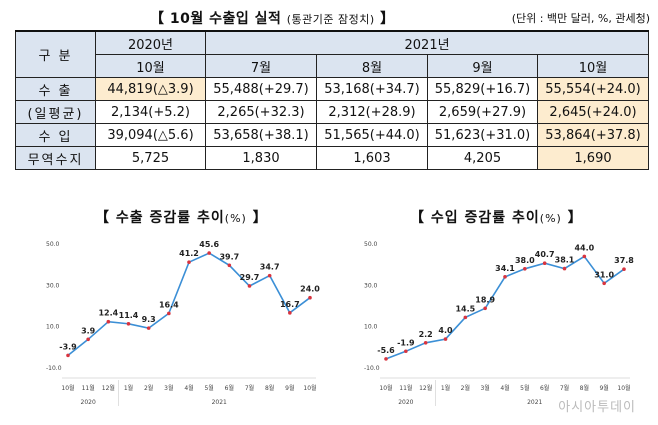 The height and width of the screenshot is (425, 658). What do you see at coordinates (565, 260) in the screenshot?
I see `data-label: 38.1` at bounding box center [565, 260].